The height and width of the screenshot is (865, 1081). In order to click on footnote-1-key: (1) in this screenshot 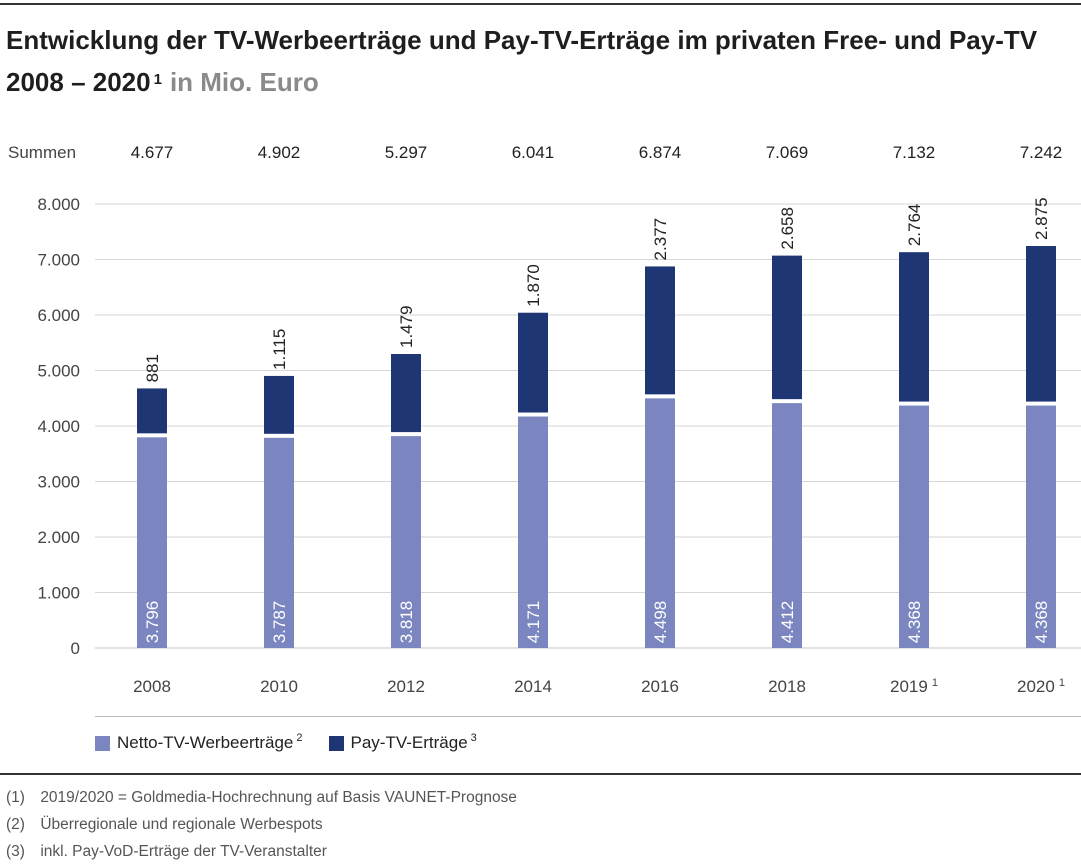, I will do `click(15, 797)`.